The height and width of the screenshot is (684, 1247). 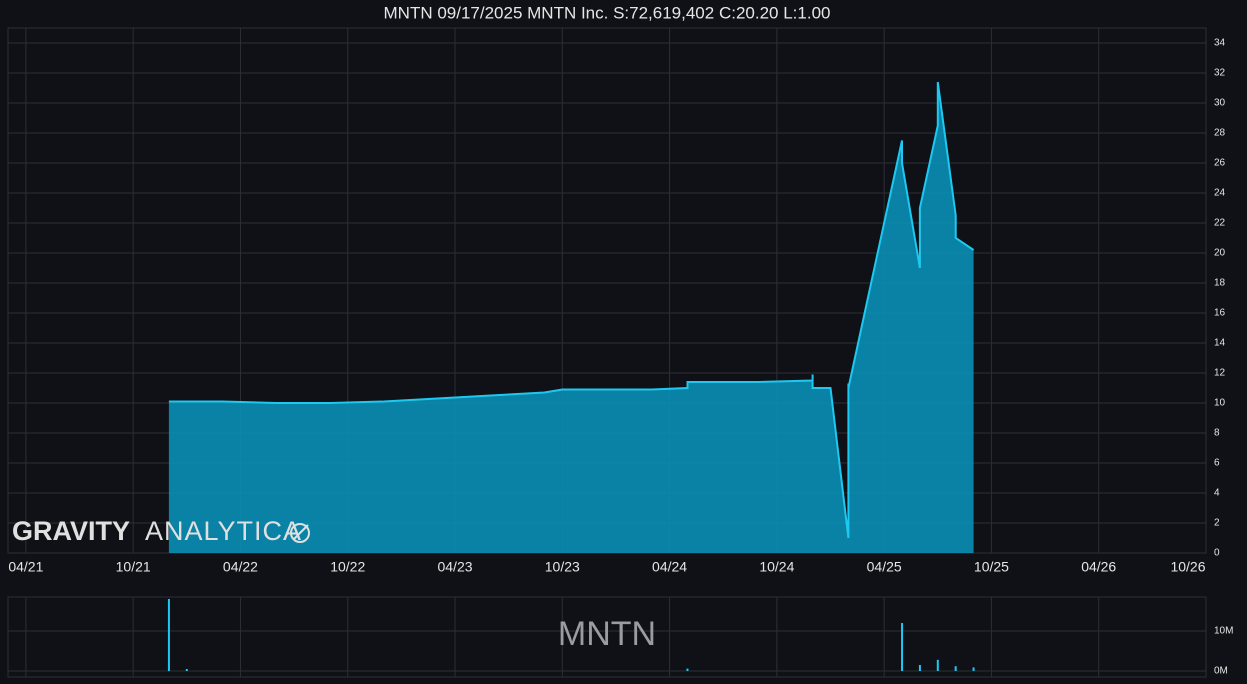 What do you see at coordinates (1220, 313) in the screenshot?
I see `y-tick-label: 16` at bounding box center [1220, 313].